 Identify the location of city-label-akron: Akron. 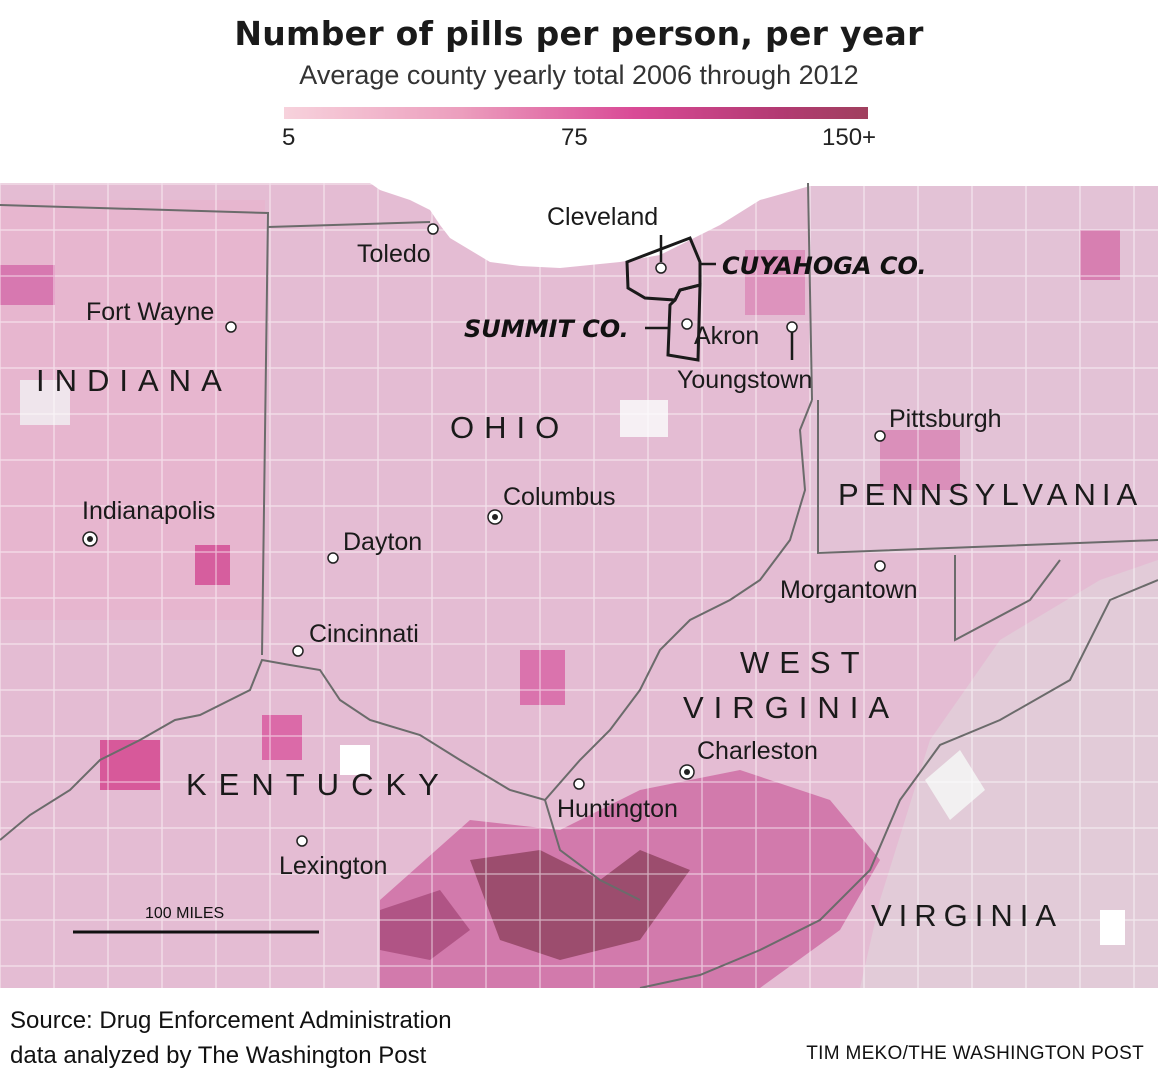
(727, 336).